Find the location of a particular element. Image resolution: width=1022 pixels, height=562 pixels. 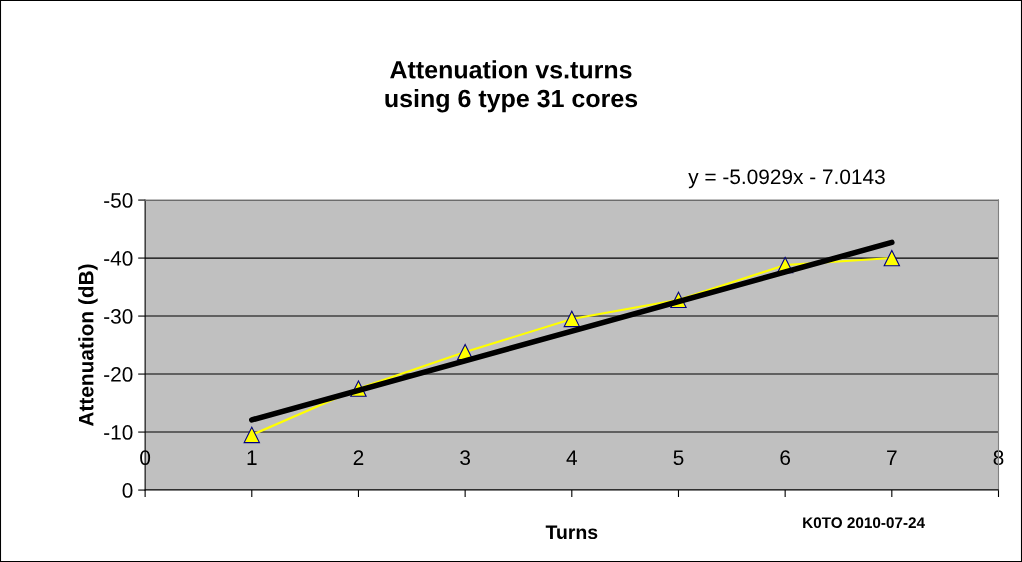

y-tick-label: -40 is located at coordinates (118, 258).